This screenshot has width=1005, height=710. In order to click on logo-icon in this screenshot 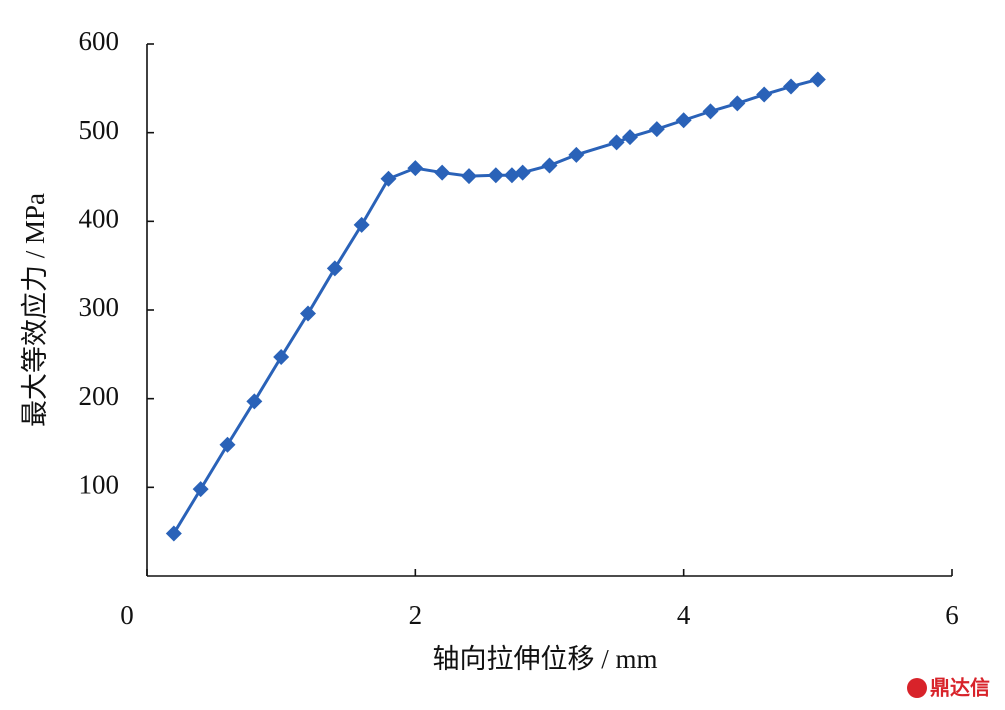, I will do `click(917, 688)`.